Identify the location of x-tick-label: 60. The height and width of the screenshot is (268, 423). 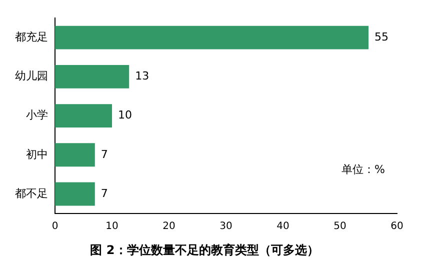
(397, 226).